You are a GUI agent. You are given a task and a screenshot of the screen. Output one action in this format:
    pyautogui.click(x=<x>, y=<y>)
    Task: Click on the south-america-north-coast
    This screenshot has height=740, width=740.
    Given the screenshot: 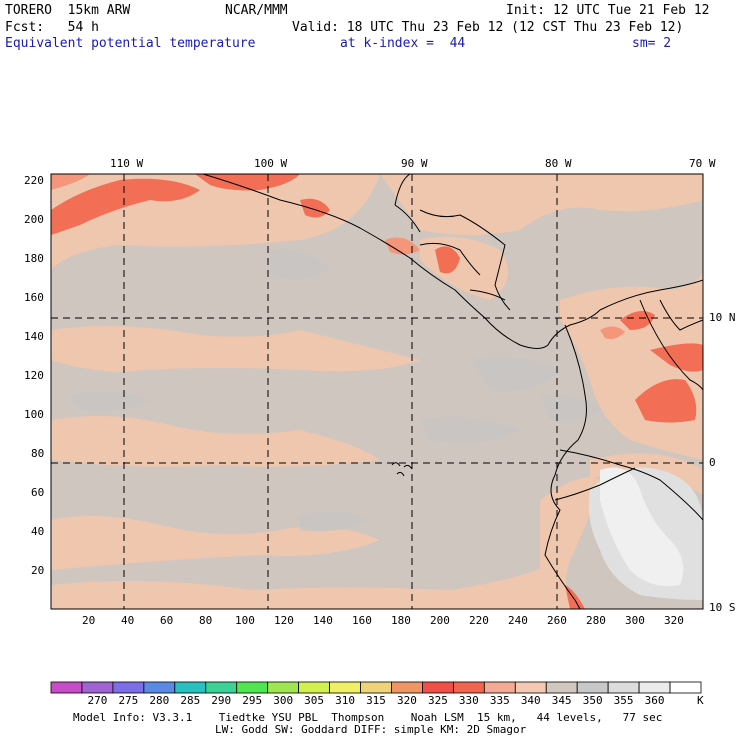 What is the action you would take?
    pyautogui.click(x=651, y=295)
    